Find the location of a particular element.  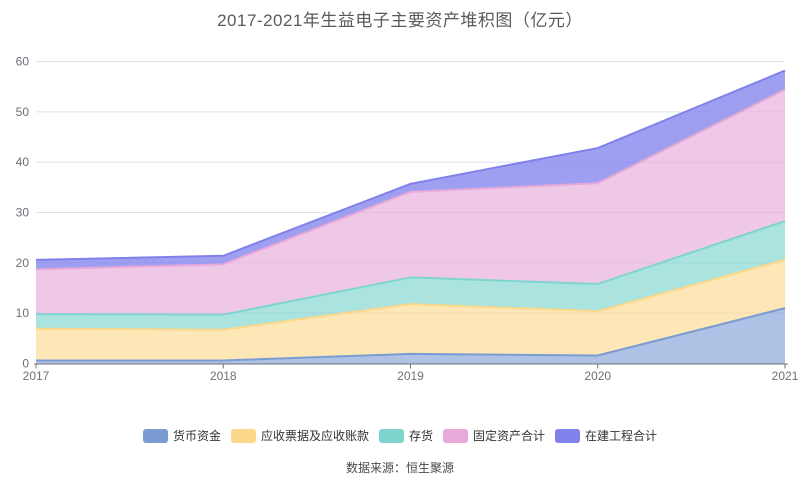

legend-item-0: 货币资金 is located at coordinates (181, 436).